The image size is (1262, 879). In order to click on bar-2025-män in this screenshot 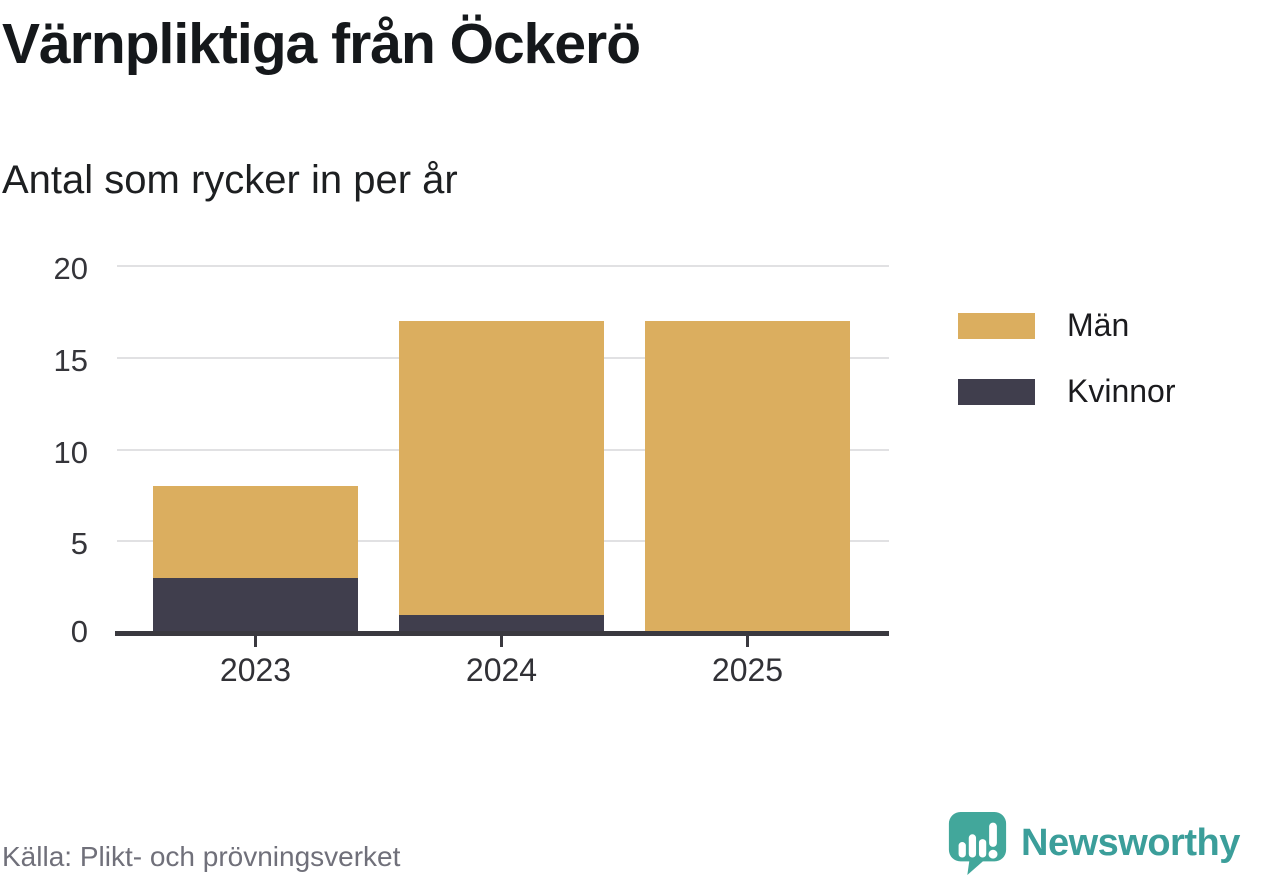, I will do `click(747, 477)`.